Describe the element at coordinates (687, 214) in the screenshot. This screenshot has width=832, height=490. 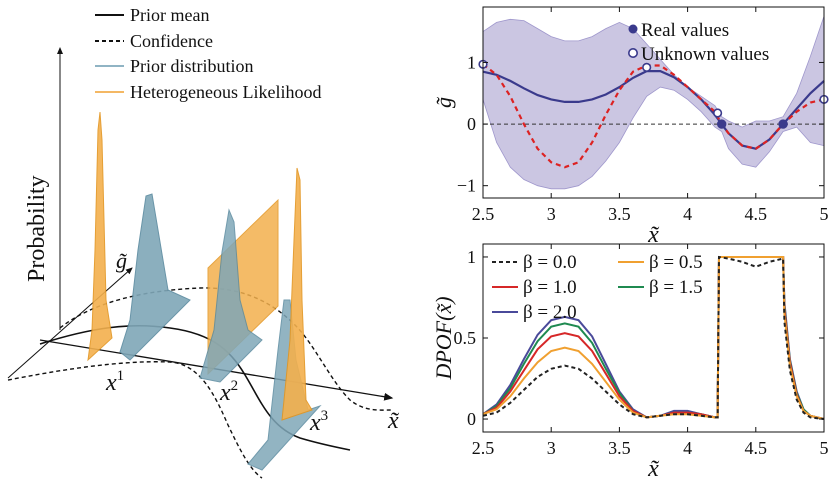
I see `top-xtick-label-4: 4` at that location.